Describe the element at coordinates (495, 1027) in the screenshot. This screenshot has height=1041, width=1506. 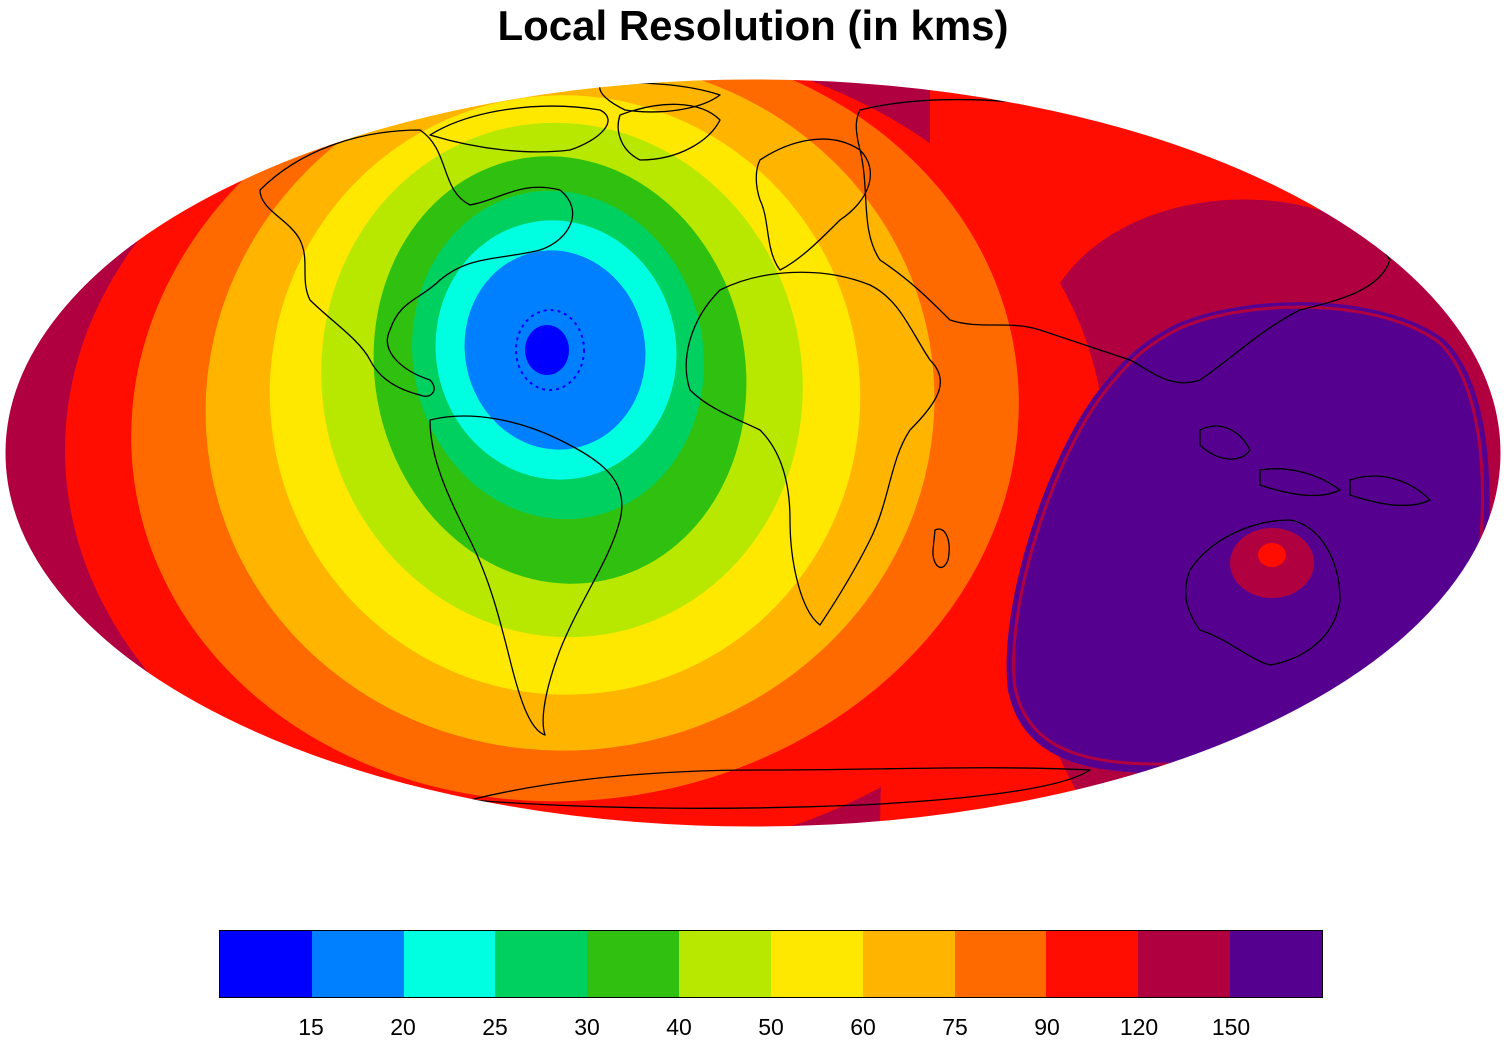
I see `colorbar-tick-label: 25` at that location.